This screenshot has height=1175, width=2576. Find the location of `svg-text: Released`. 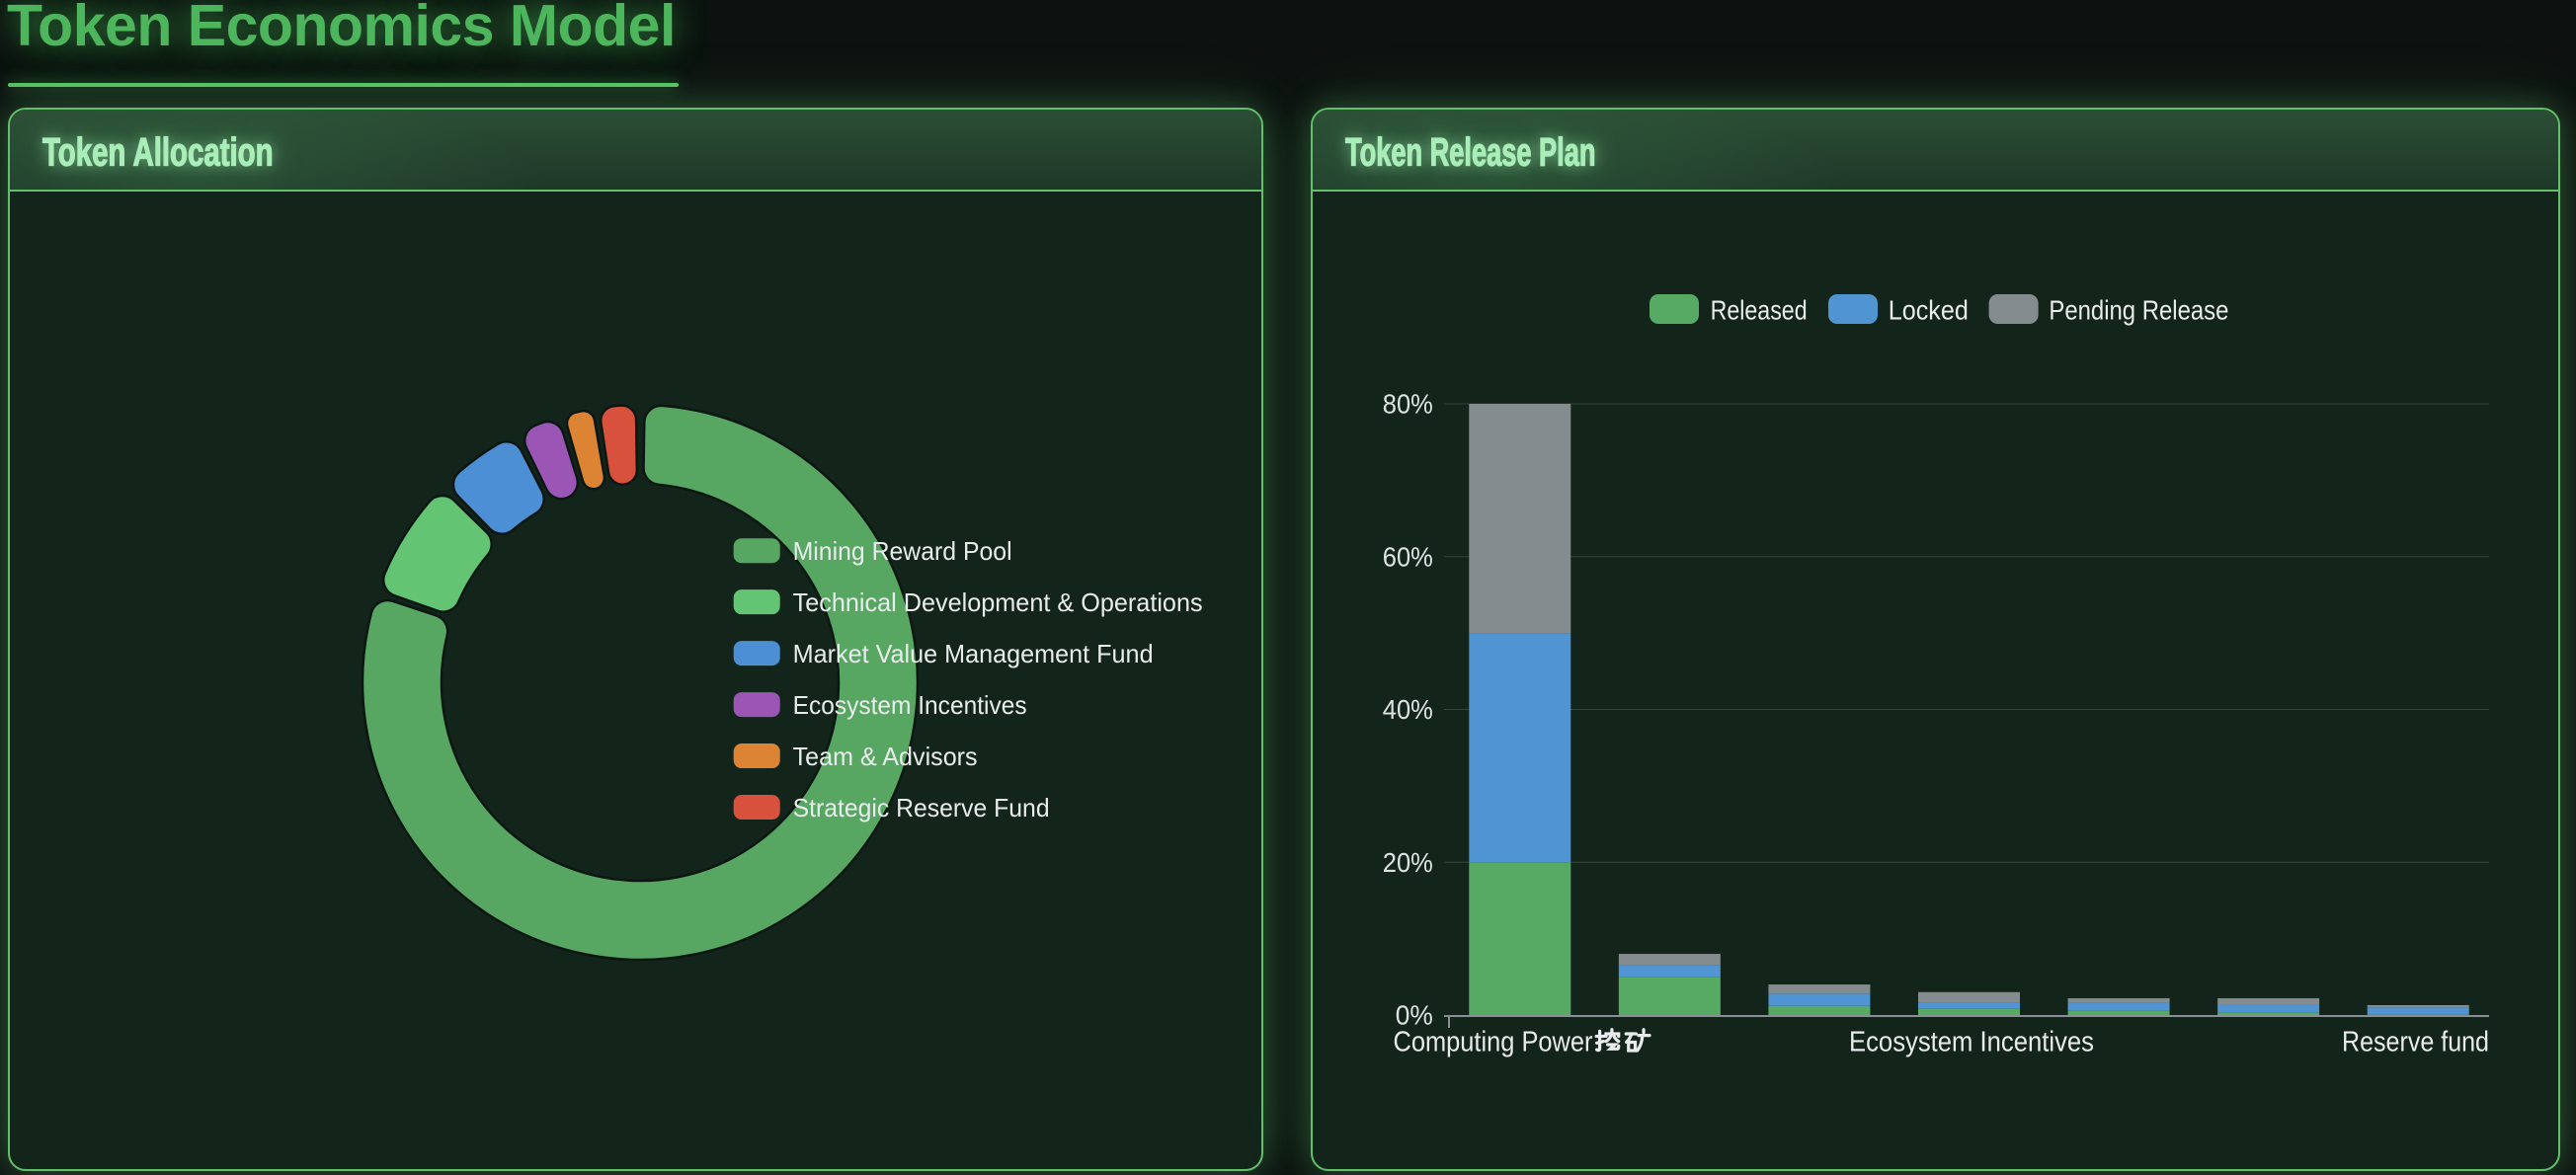

svg-text: Released is located at coordinates (1759, 310).